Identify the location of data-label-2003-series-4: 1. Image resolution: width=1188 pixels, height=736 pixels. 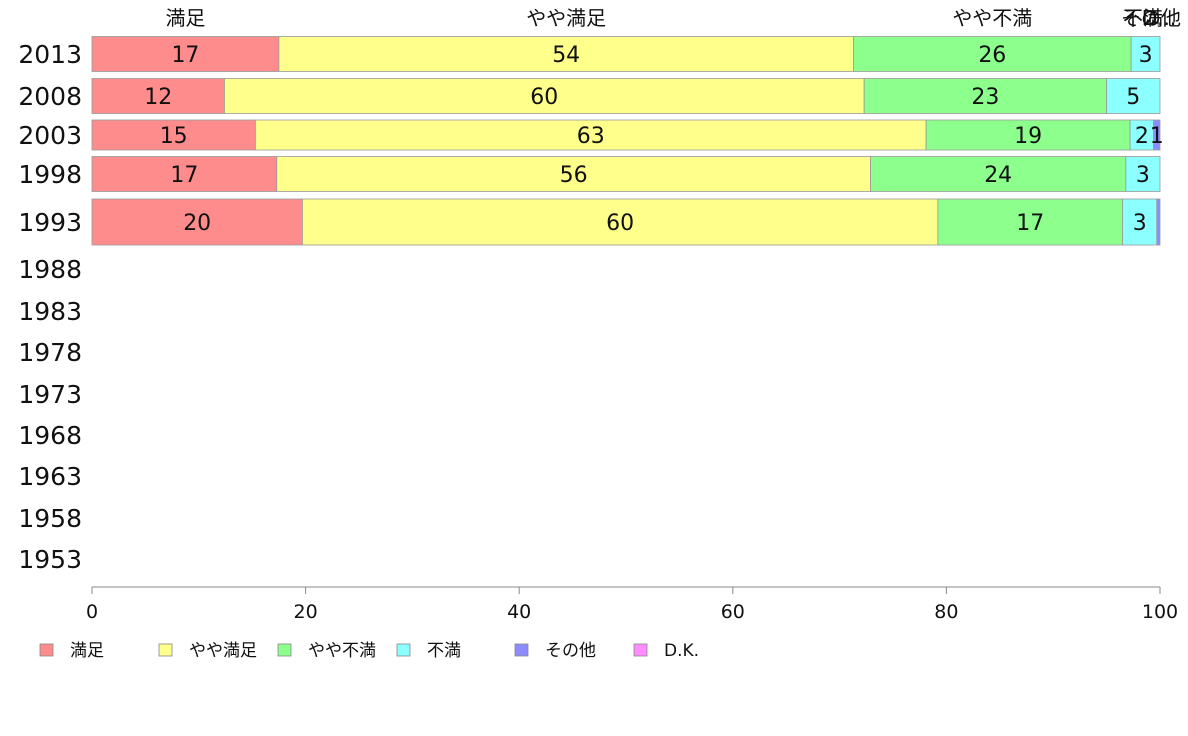
(1157, 136).